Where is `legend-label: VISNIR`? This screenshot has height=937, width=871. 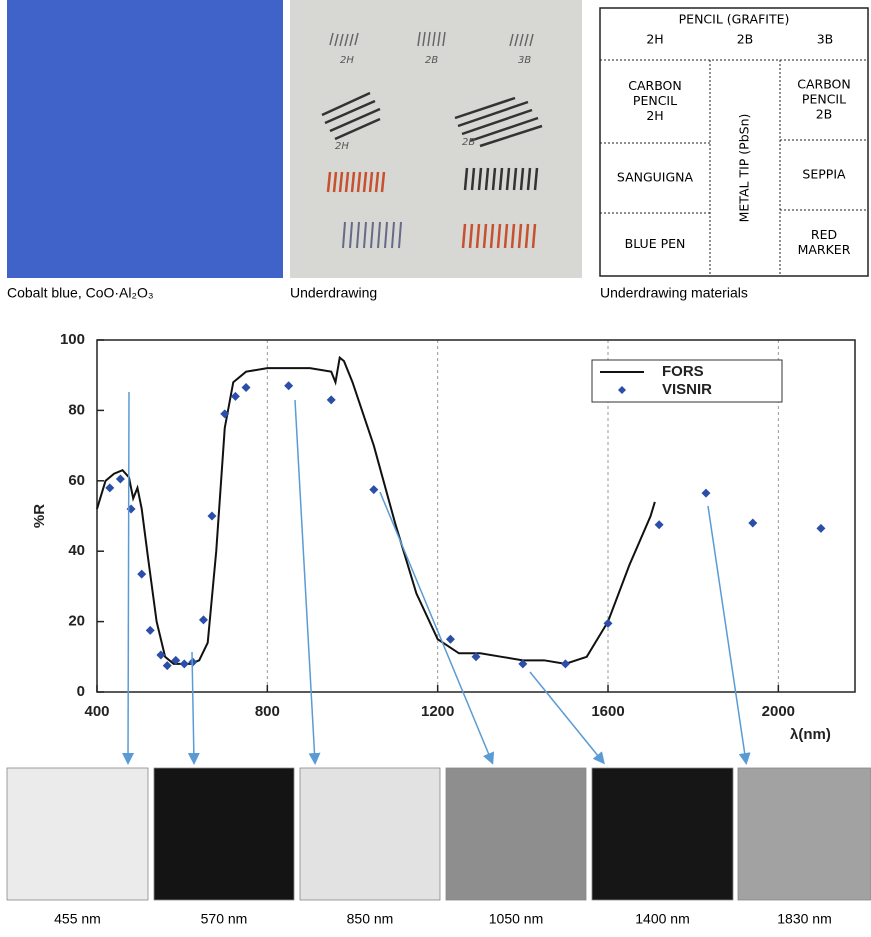
legend-label: VISNIR is located at coordinates (687, 389).